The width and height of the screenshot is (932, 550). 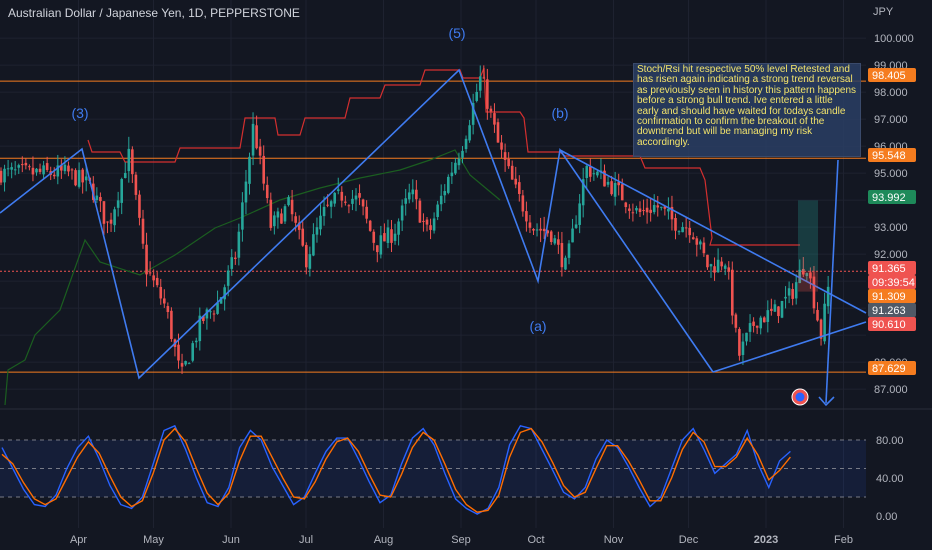 I want to click on wave-label: (5), so click(x=456, y=33).